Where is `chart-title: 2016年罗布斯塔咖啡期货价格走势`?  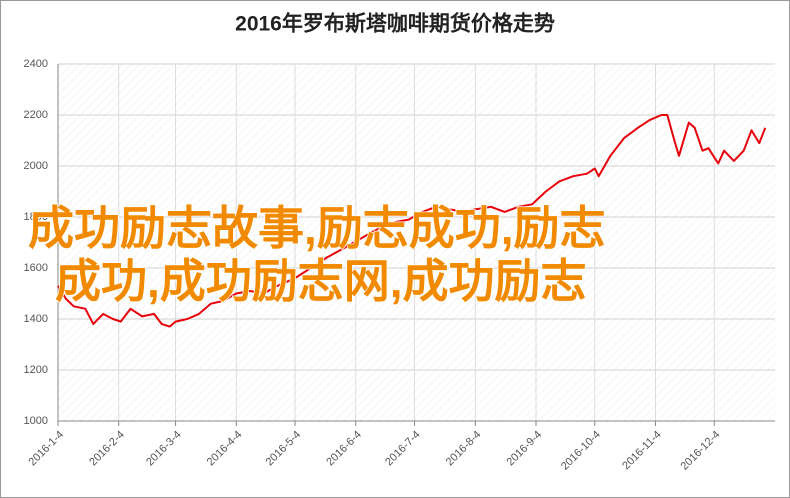
chart-title: 2016年罗布斯塔咖啡期货价格走势 is located at coordinates (395, 24).